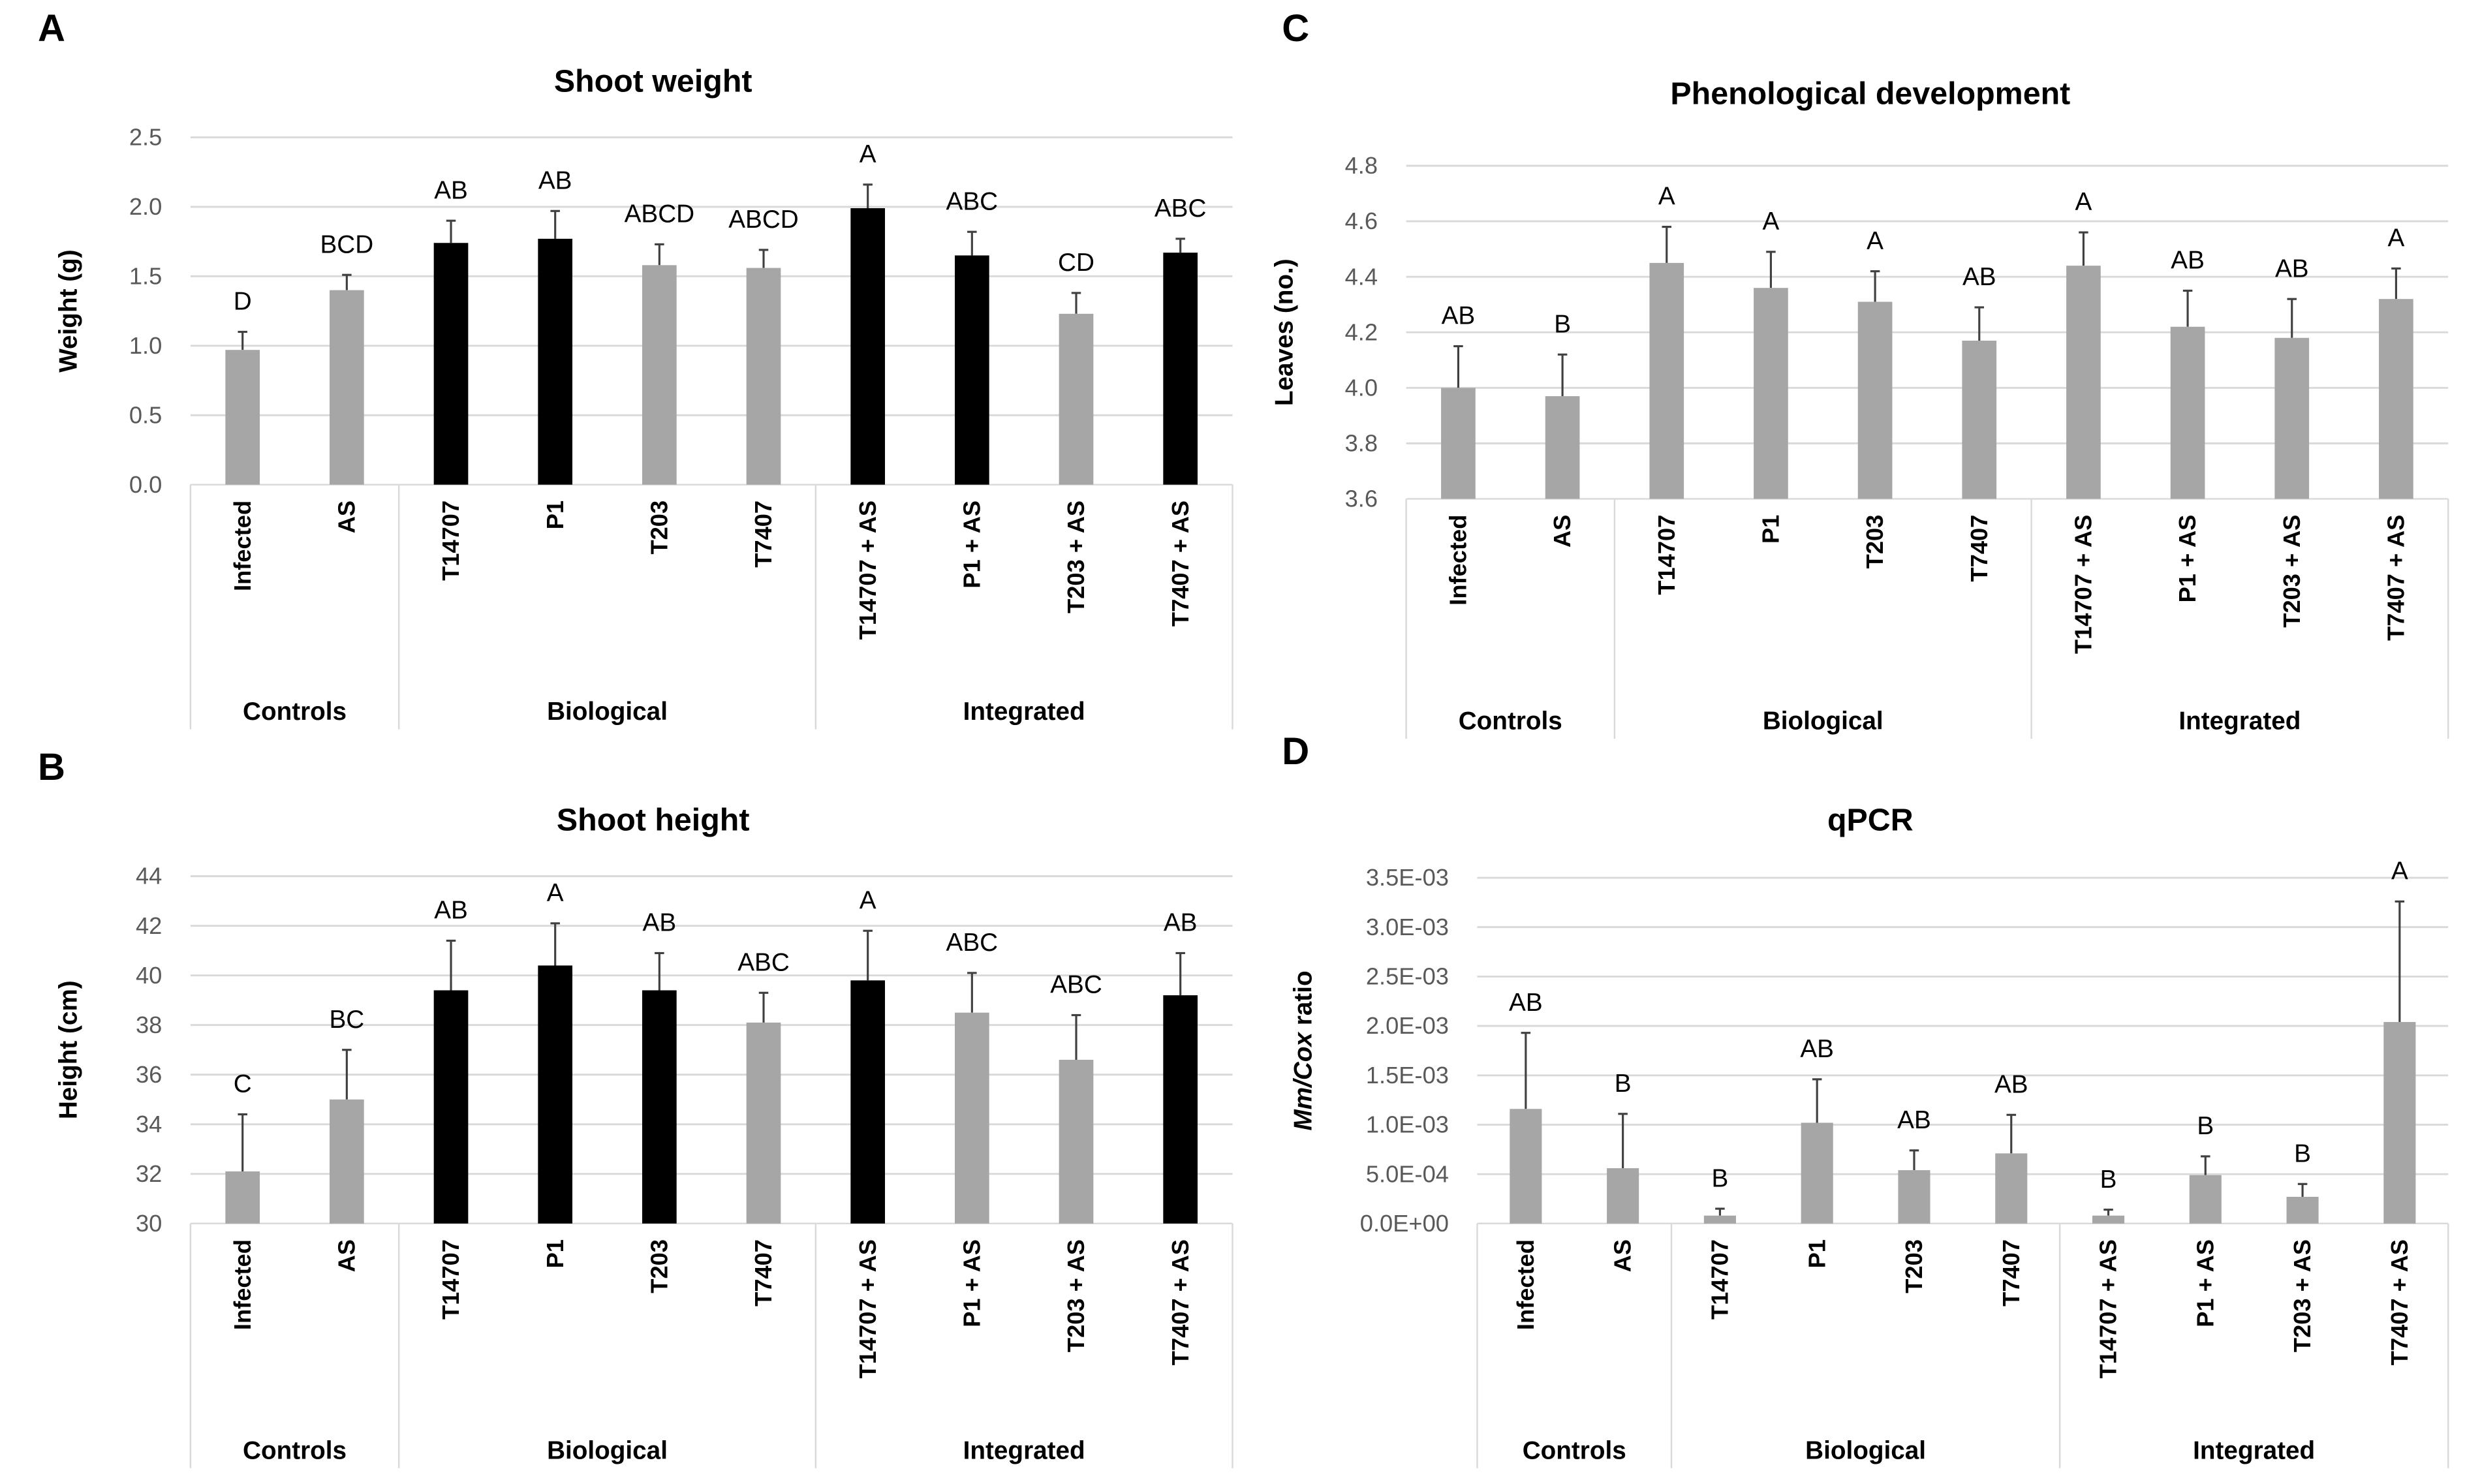  Describe the element at coordinates (1284, 332) in the screenshot. I see `y-axis-label: Leaves (no.)` at that location.